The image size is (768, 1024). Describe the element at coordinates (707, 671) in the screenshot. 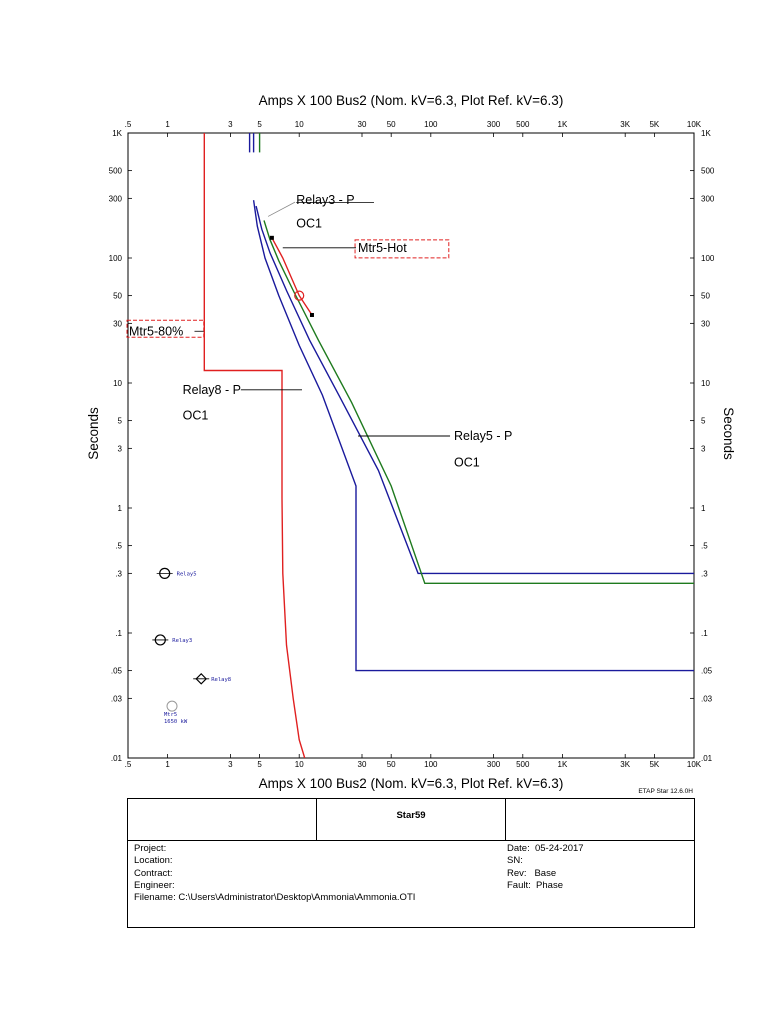

I see `y-tick-label-right: .05` at that location.